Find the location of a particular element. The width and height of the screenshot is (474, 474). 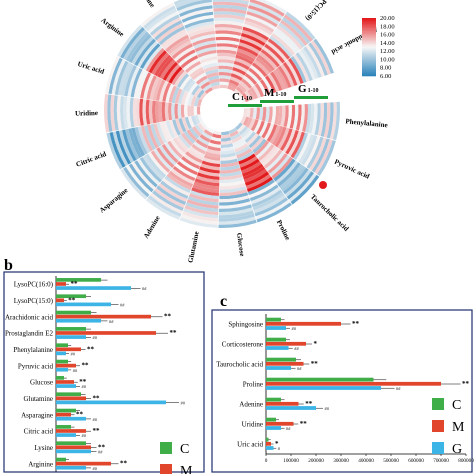

x-tick-label: 600000 is located at coordinates (416, 461).